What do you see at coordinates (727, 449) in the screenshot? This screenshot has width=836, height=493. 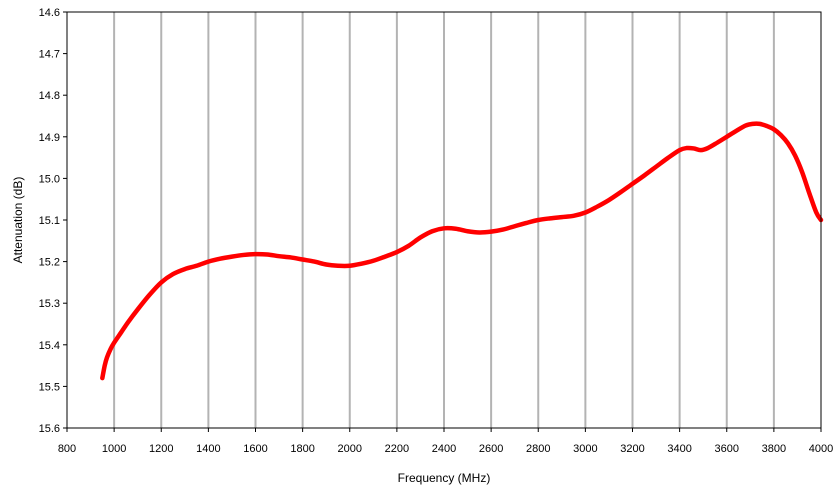 I see `x-tick-label: 3600` at bounding box center [727, 449].